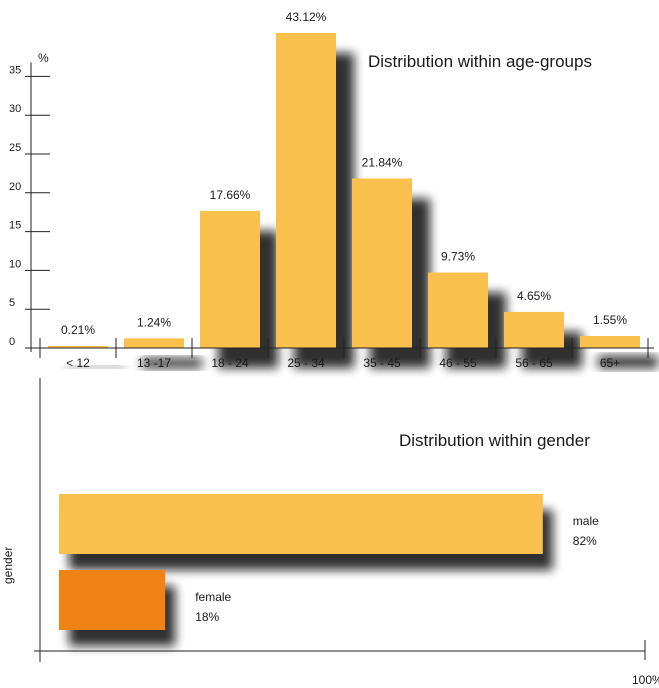 The width and height of the screenshot is (659, 688). What do you see at coordinates (301, 524) in the screenshot?
I see `gender-bar-male` at bounding box center [301, 524].